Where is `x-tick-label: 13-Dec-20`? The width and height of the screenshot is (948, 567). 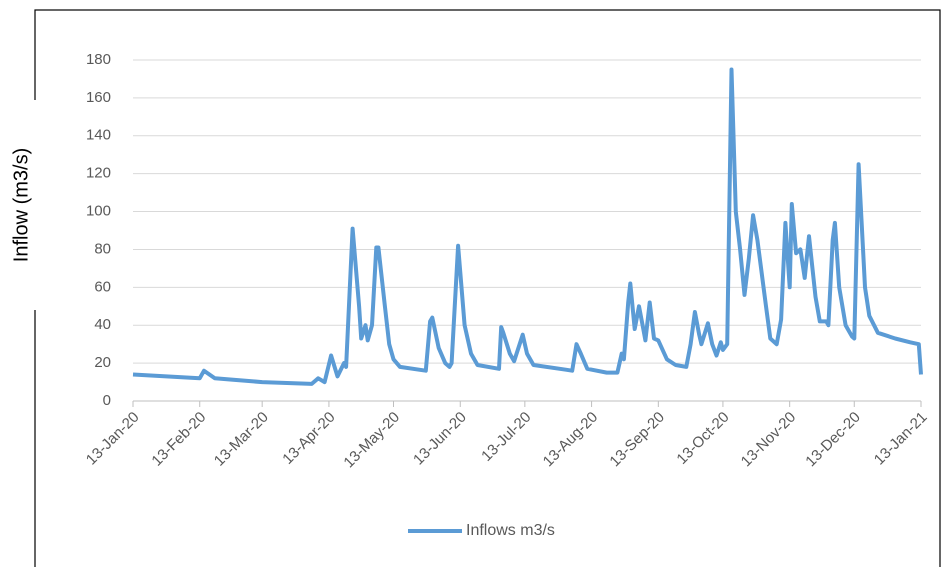
x-tick-label: 13-Dec-20 is located at coordinates (833, 440).